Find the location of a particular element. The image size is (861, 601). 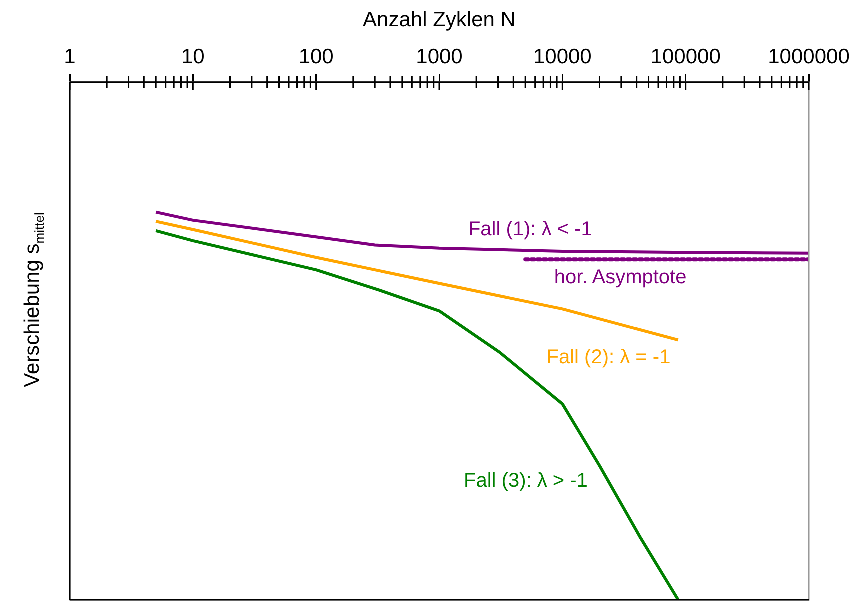

x-tick-label: 1 is located at coordinates (70, 57).